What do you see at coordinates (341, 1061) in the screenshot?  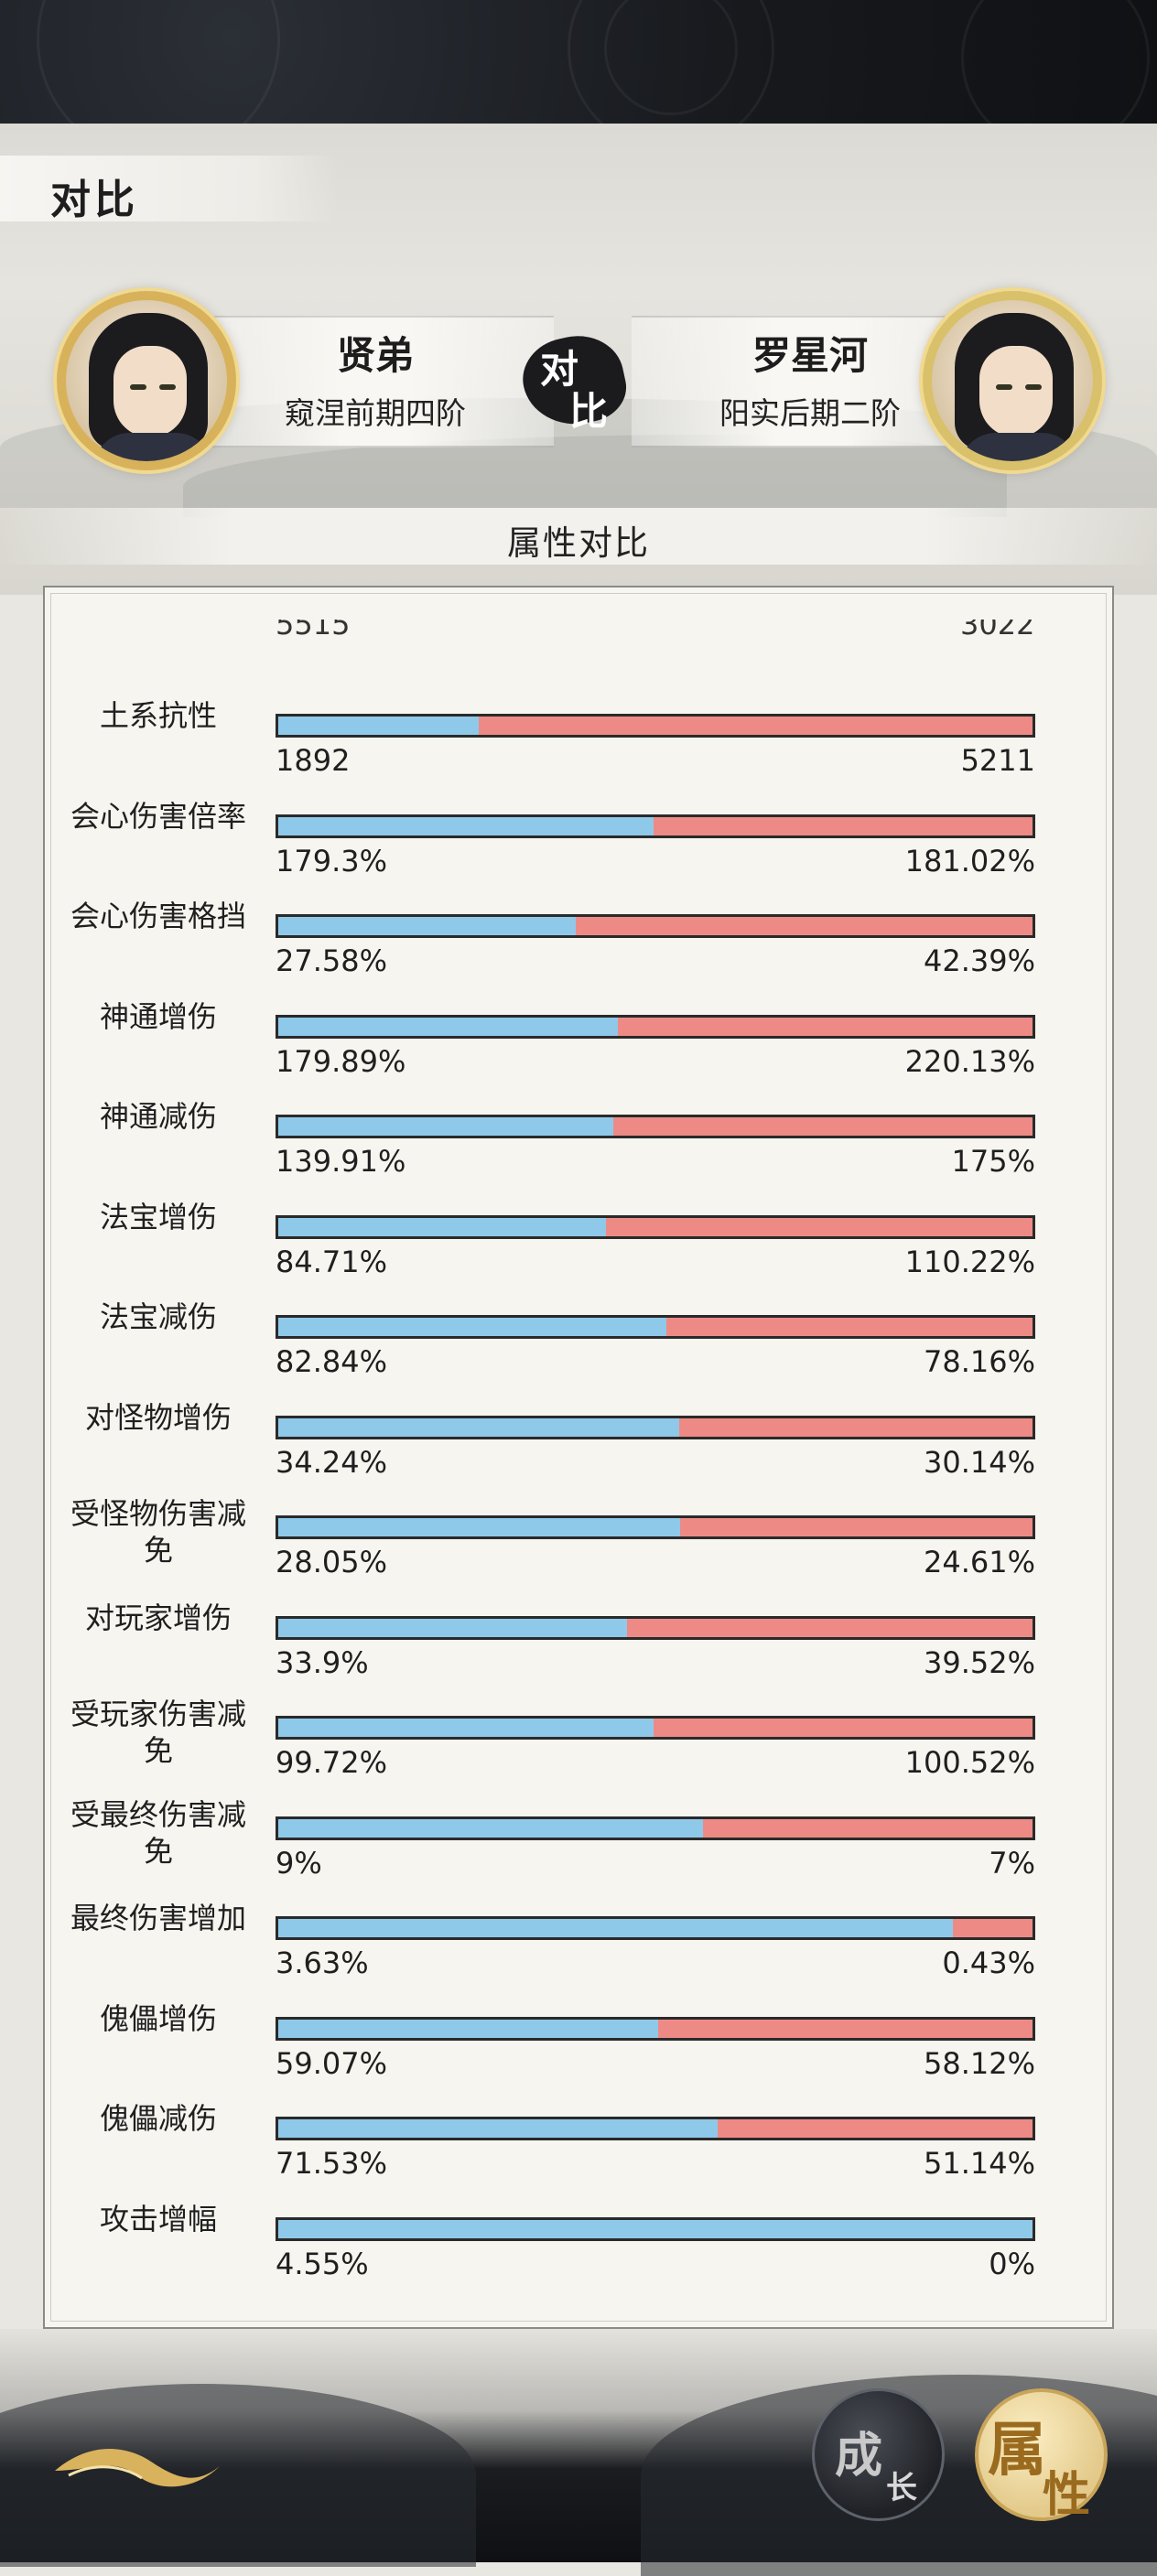 I see `left-value: 179.89%` at bounding box center [341, 1061].